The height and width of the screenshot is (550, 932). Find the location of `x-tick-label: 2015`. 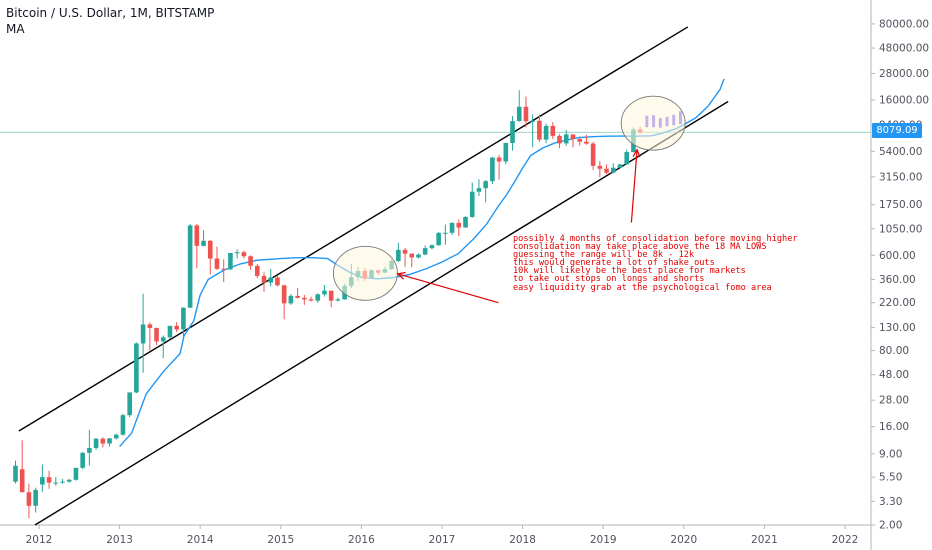

x-tick-label: 2015 is located at coordinates (280, 540).